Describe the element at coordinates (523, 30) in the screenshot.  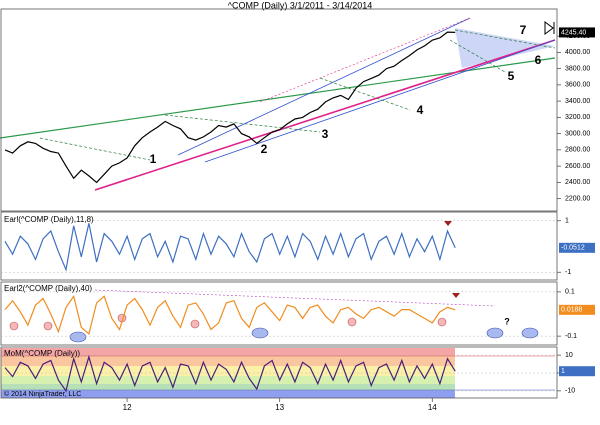
I see `annotation: 7` at that location.